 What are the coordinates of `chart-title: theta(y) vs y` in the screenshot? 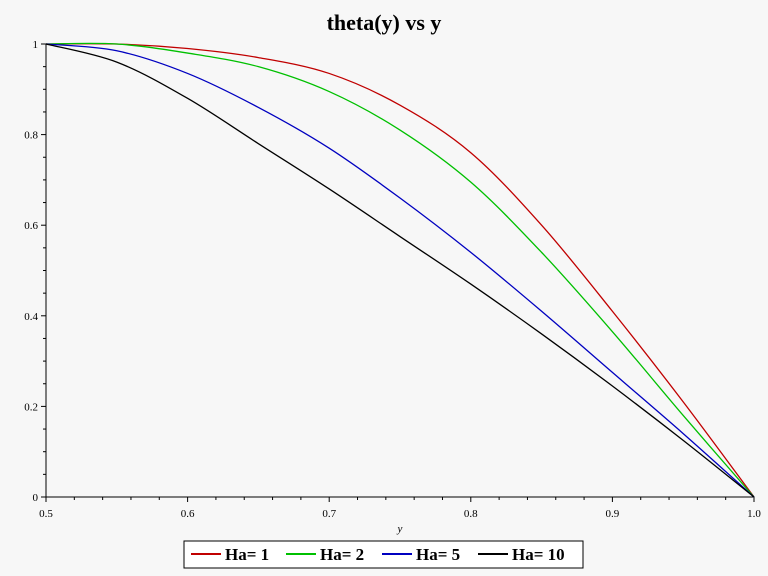 It's located at (384, 22).